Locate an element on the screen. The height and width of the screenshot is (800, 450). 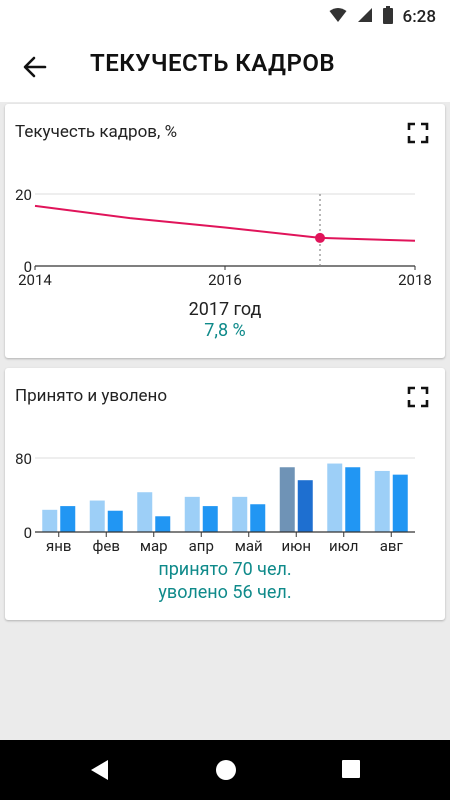
hired-fired-card-title: Принято и уволено is located at coordinates (91, 396).